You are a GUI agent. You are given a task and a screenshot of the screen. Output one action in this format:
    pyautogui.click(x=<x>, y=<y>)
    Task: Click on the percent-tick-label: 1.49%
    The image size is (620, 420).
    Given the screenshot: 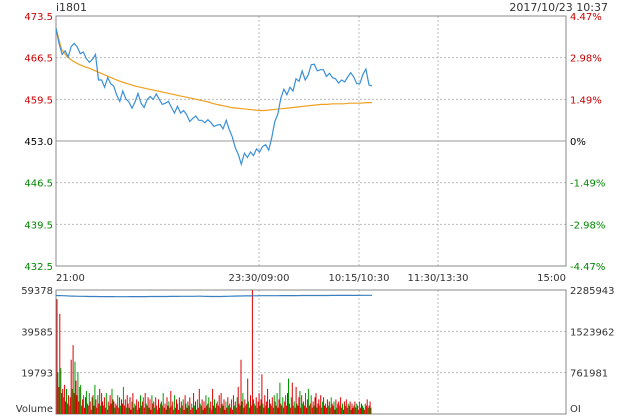 What is the action you would take?
    pyautogui.click(x=586, y=100)
    